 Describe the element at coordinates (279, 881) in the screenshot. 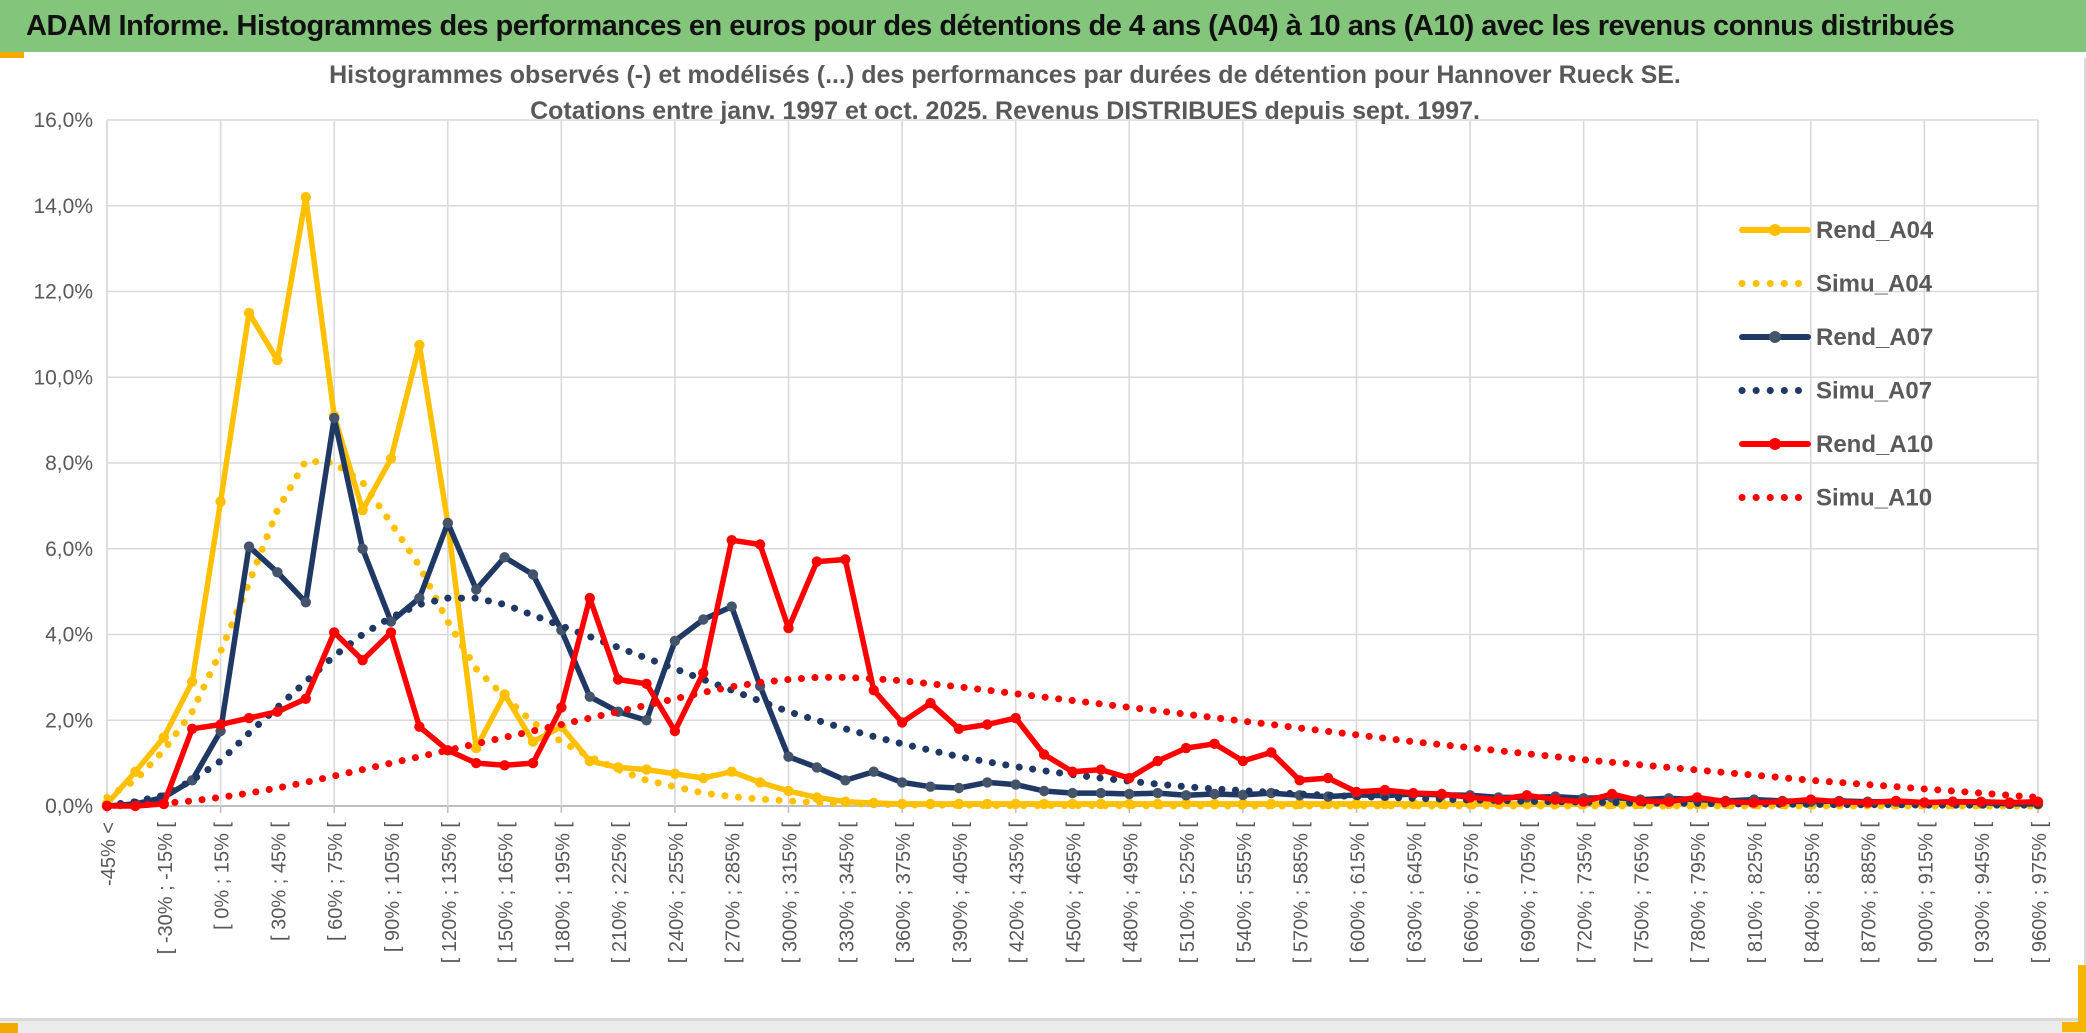

I see `x-axis-tick-label: [ 30% ; 45% [` at that location.